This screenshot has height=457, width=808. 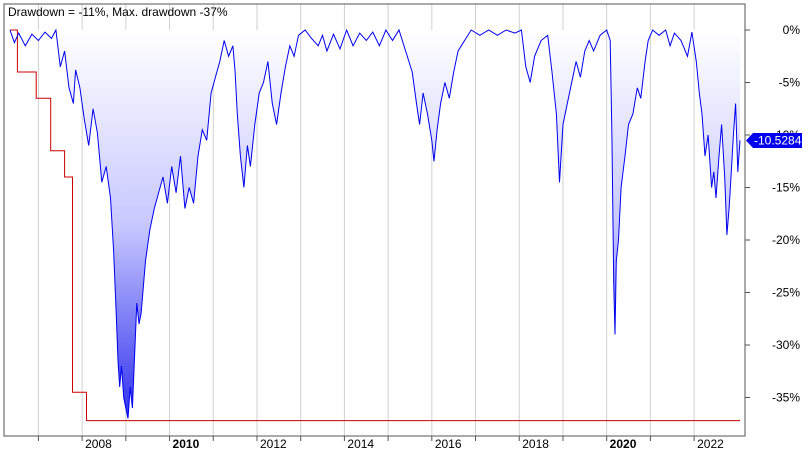 What do you see at coordinates (118, 12) in the screenshot?
I see `chart-title: Drawdown = -11%, Max. drawdown -37%` at bounding box center [118, 12].